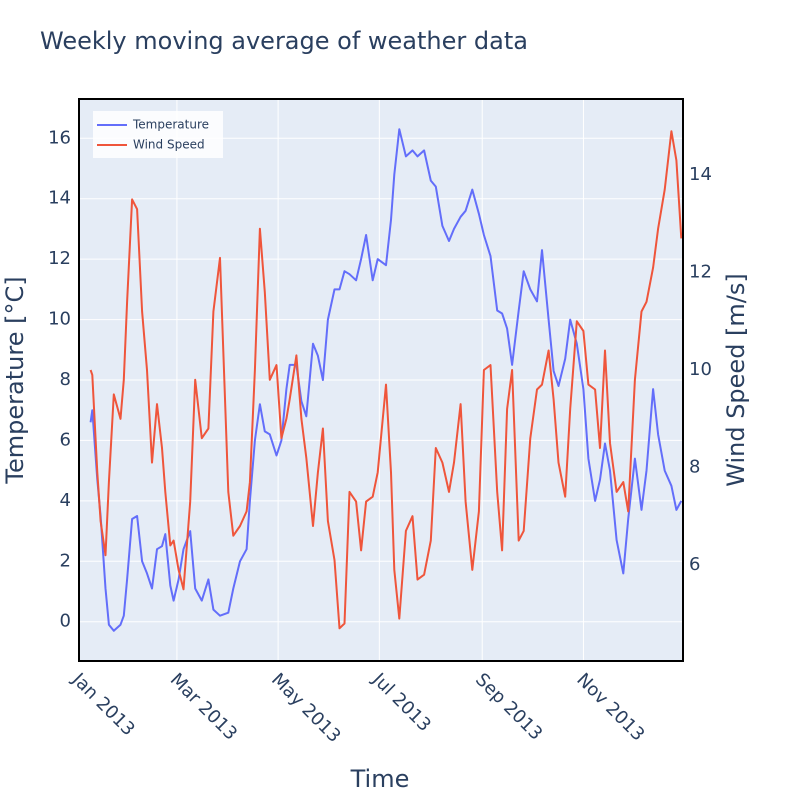 The height and width of the screenshot is (800, 800). What do you see at coordinates (65, 379) in the screenshot?
I see `y-tick-label: 8` at bounding box center [65, 379].